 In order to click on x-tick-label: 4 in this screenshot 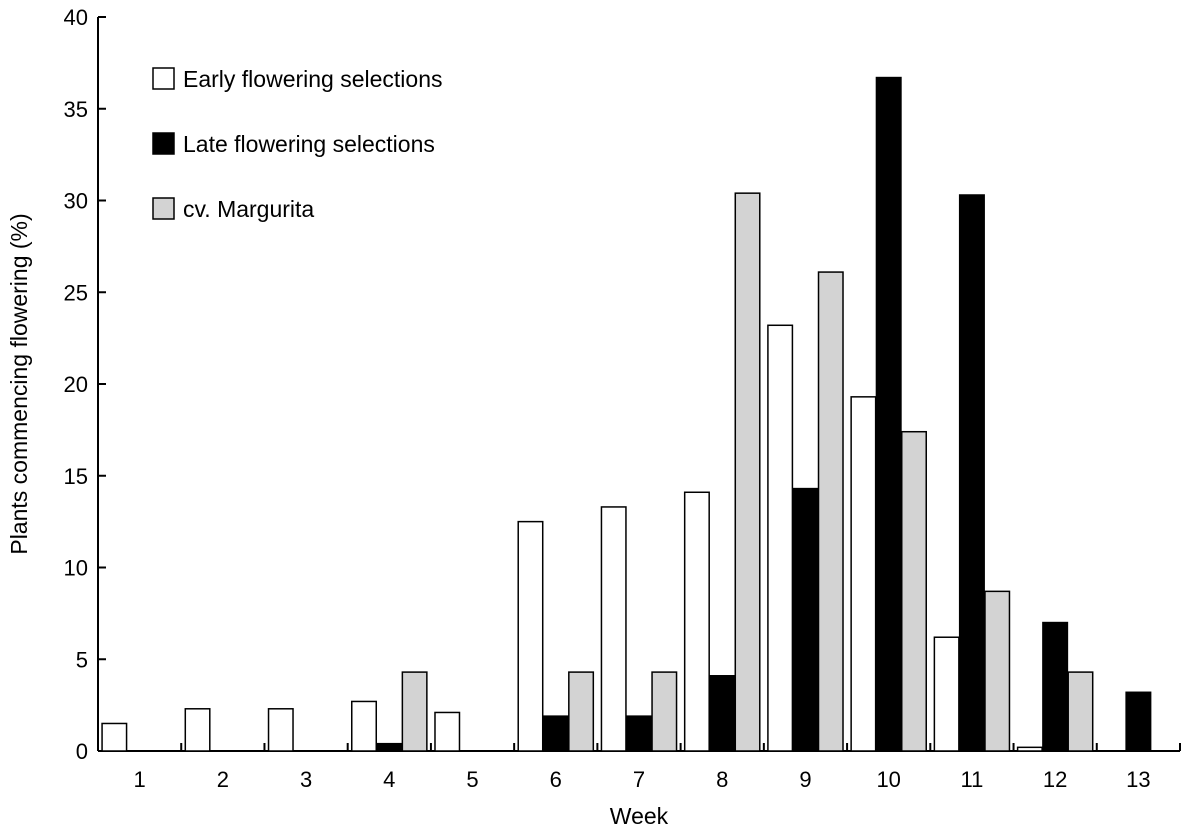, I will do `click(389, 779)`.